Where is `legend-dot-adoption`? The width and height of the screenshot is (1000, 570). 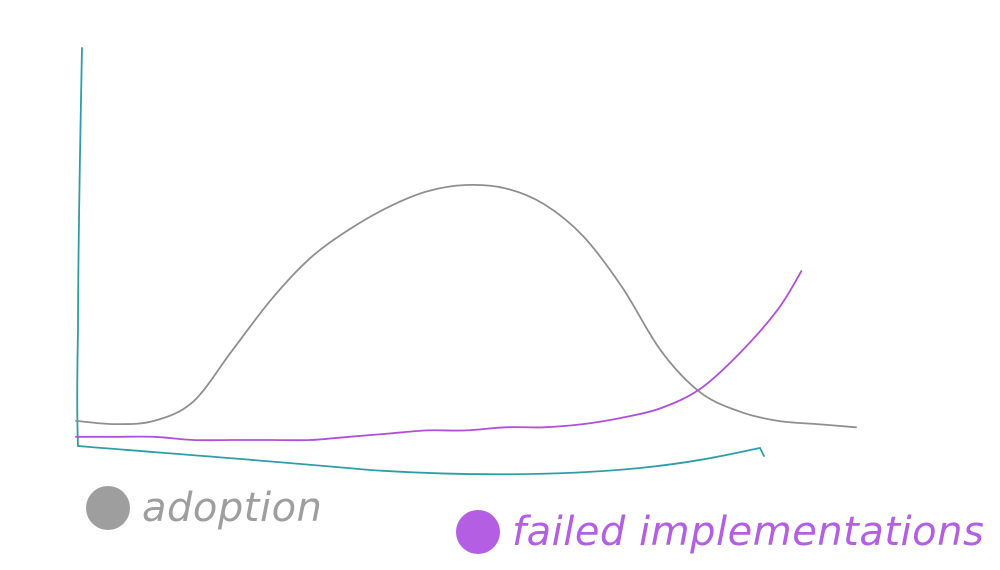 legend-dot-adoption is located at coordinates (108, 508).